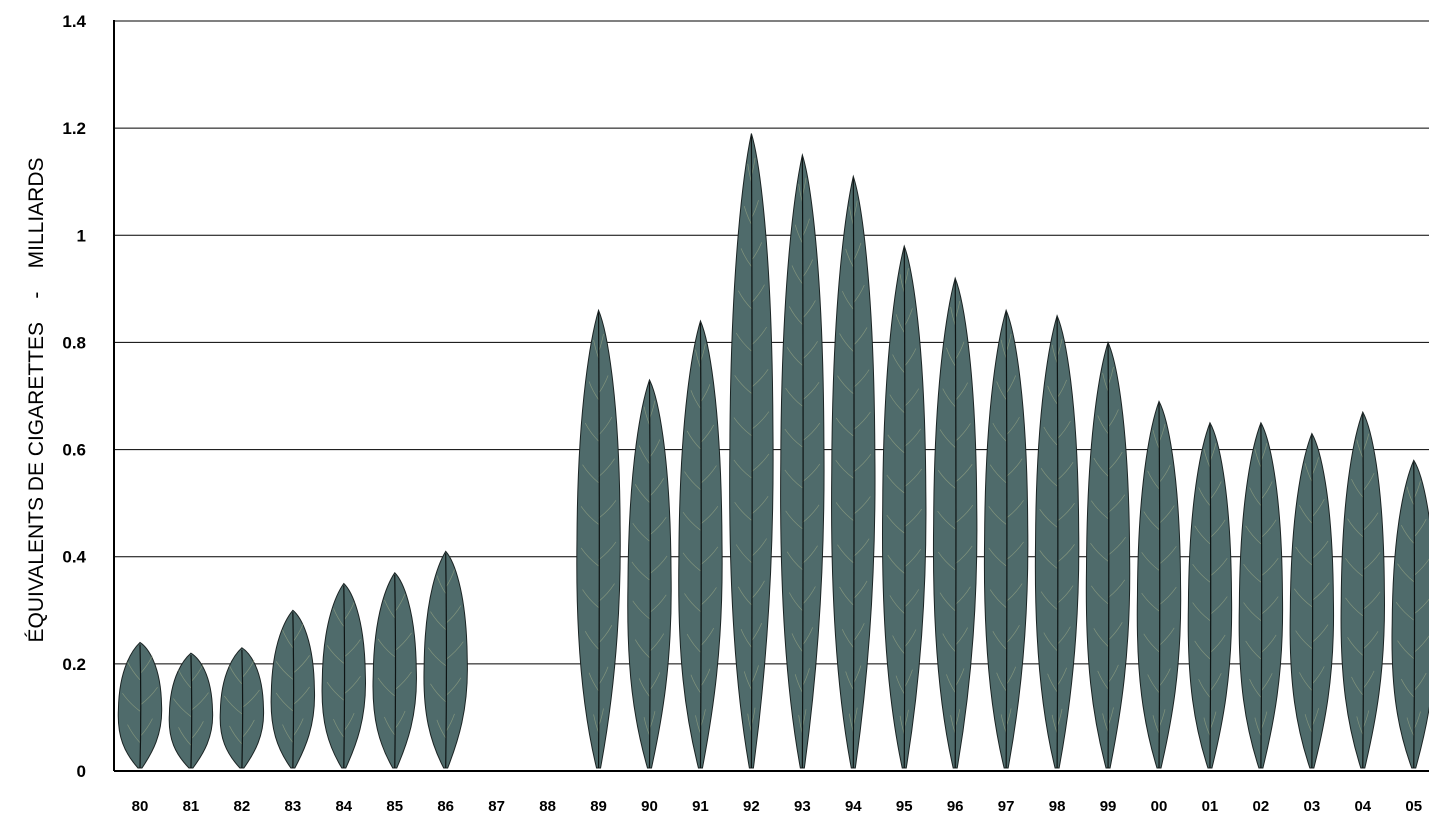  I want to click on x-tick-label: 88, so click(547, 806).